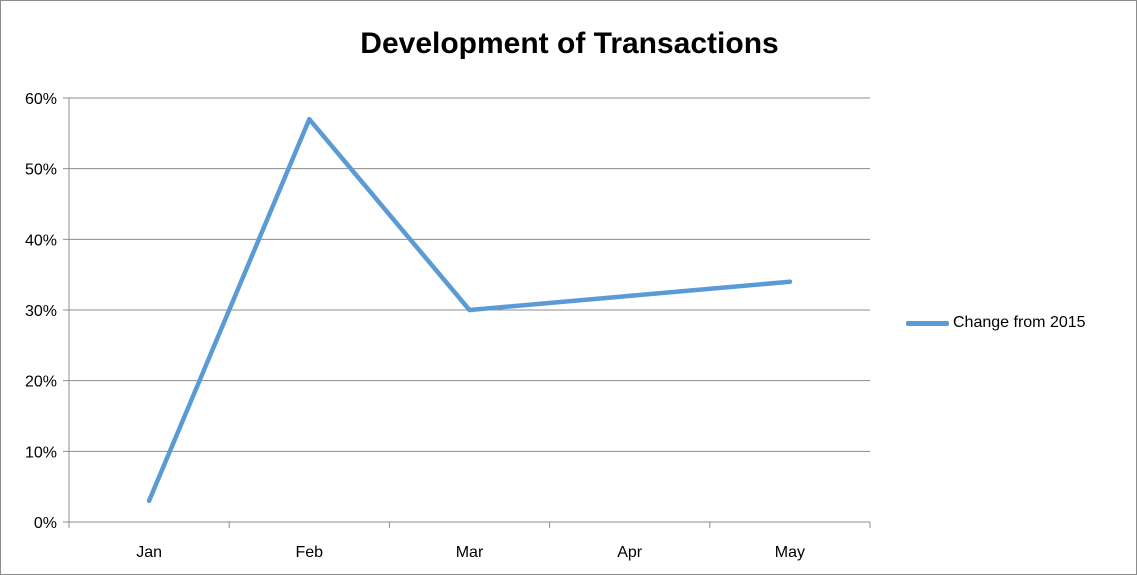 Image resolution: width=1137 pixels, height=575 pixels. Describe the element at coordinates (630, 552) in the screenshot. I see `x-tick-label: Apr` at that location.